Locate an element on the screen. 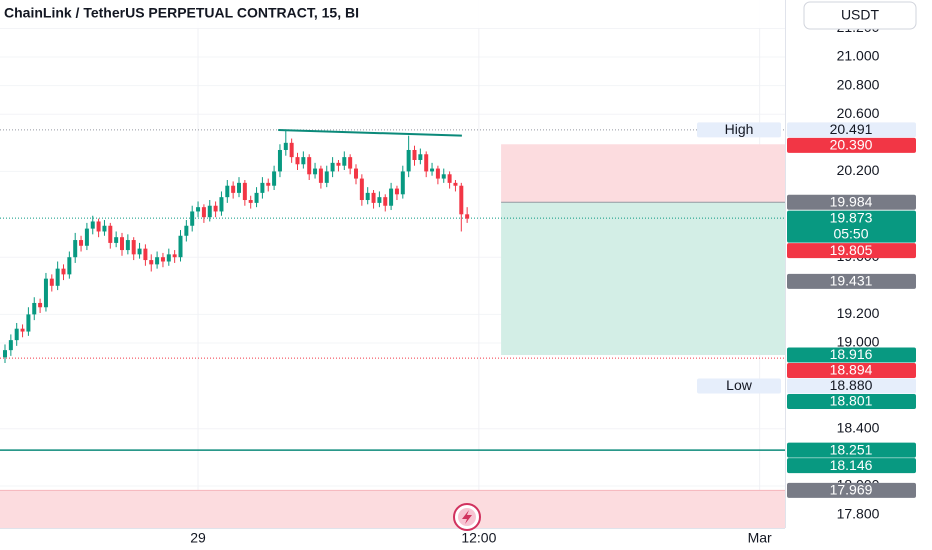 The image size is (932, 550). price-badge-label: 18.146 is located at coordinates (851, 465).